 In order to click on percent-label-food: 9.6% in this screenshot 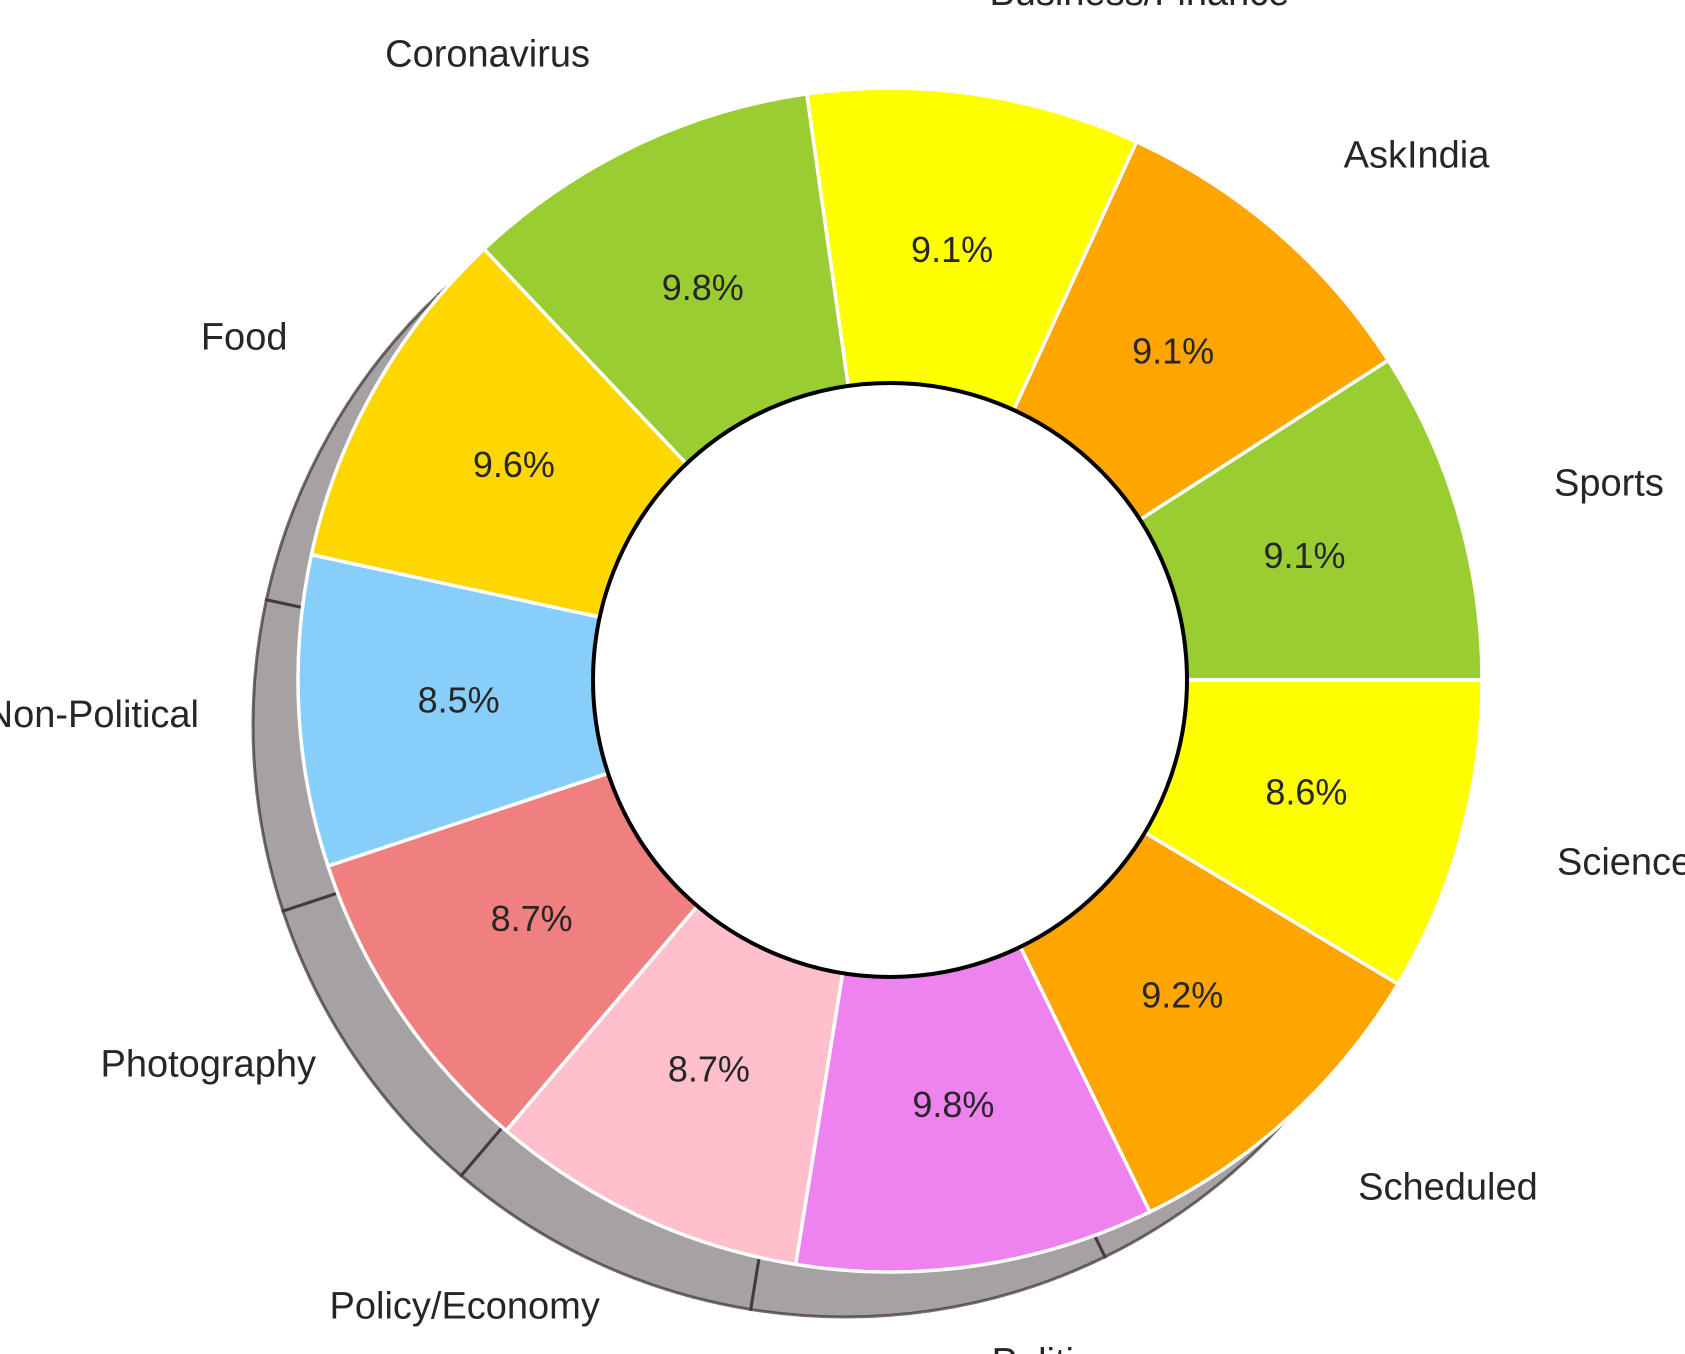, I will do `click(514, 464)`.